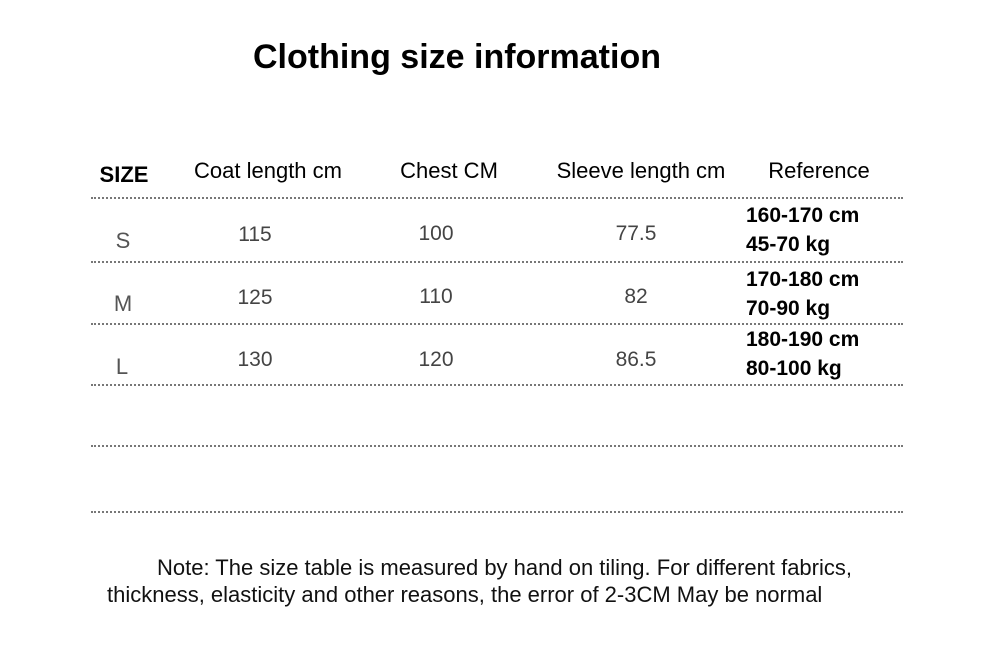 This screenshot has width=1000, height=647. I want to click on chest-value: 100, so click(436, 233).